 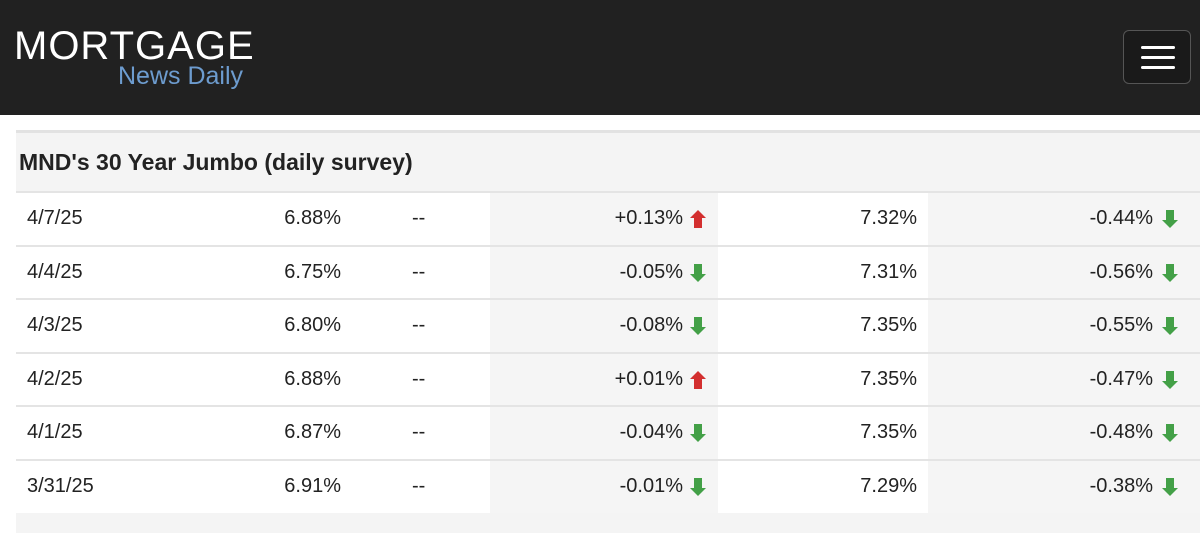 I want to click on value-cell: 7.32%, so click(x=888, y=218).